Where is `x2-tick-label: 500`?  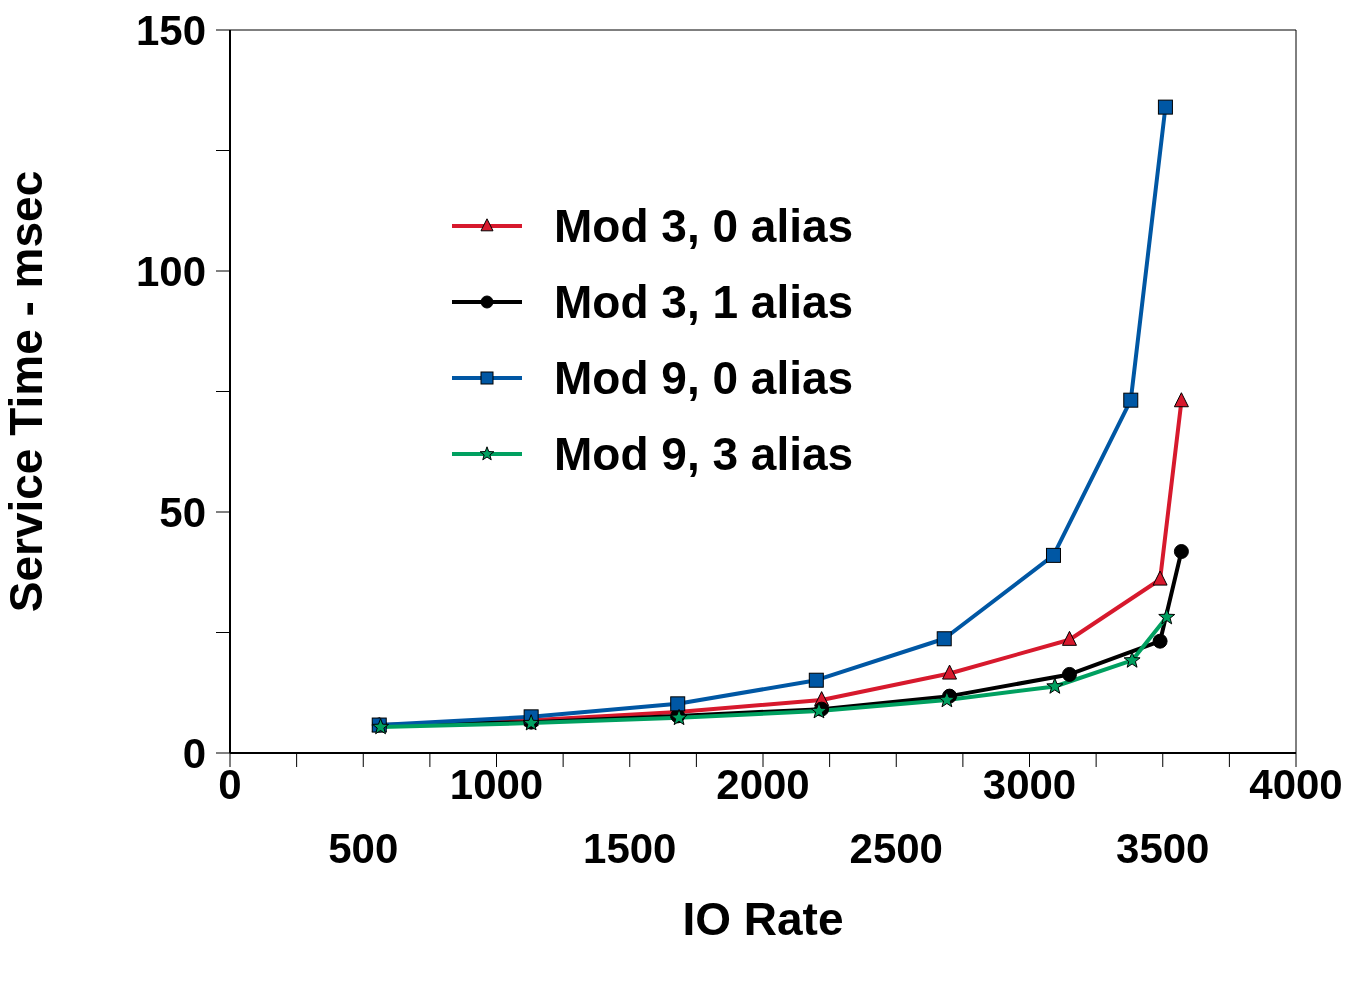
x2-tick-label: 500 is located at coordinates (363, 848).